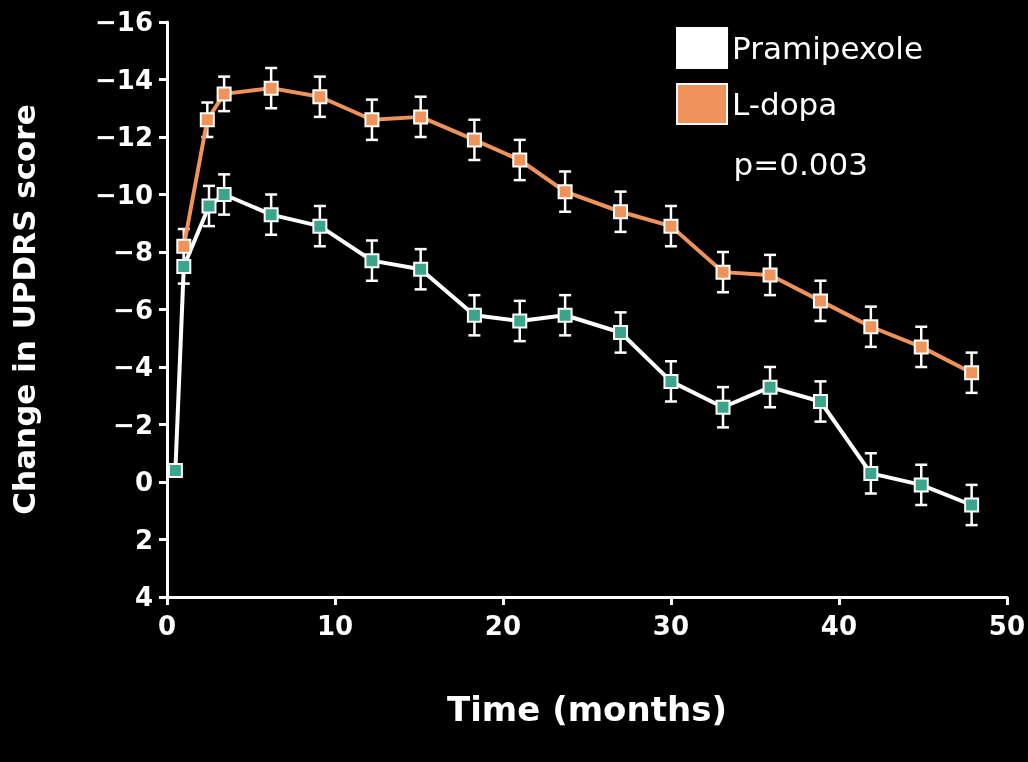 This screenshot has height=762, width=1028. I want to click on y-tick-label: 4, so click(143, 597).